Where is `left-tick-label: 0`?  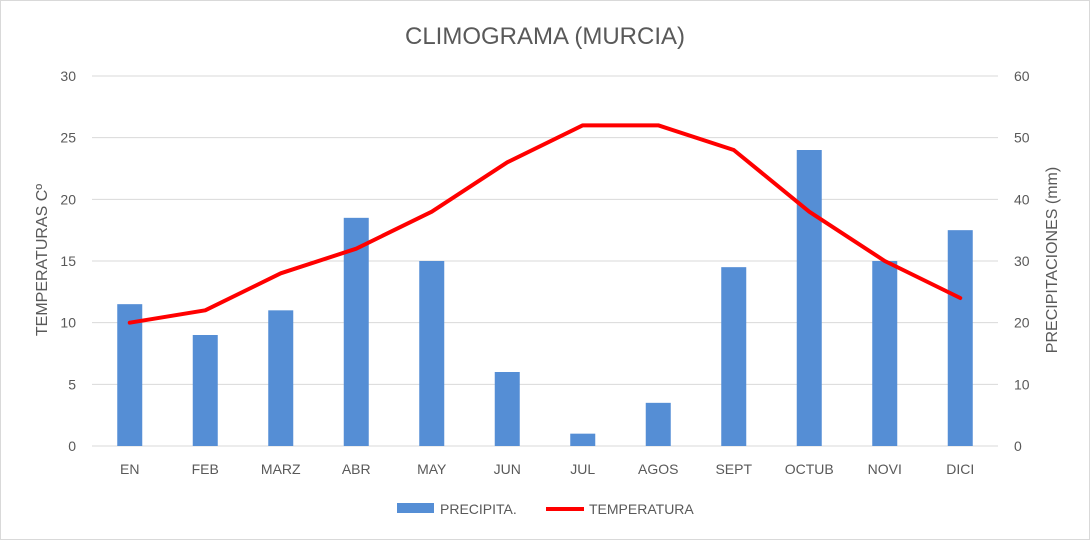 left-tick-label: 0 is located at coordinates (72, 446).